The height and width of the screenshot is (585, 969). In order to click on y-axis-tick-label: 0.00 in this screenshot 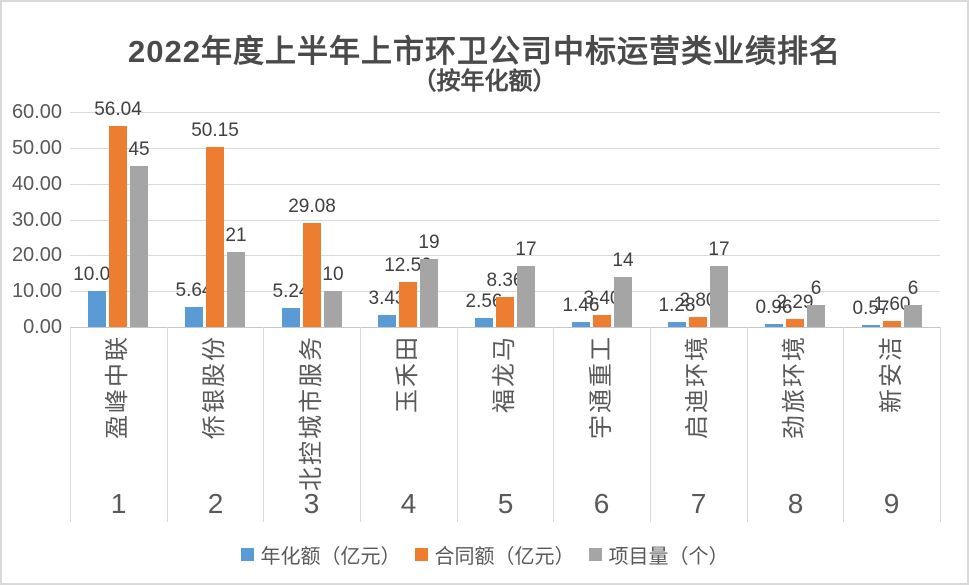, I will do `click(42, 327)`.